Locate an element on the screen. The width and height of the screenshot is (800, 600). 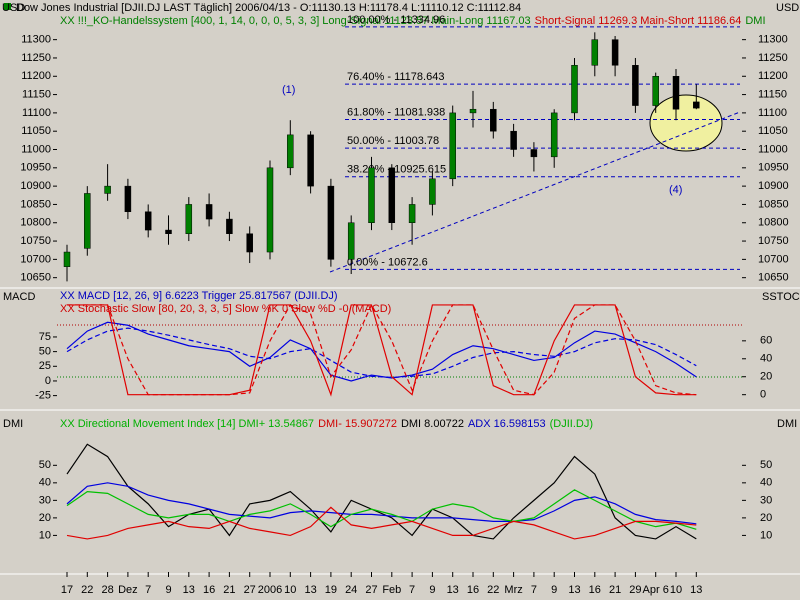
legend-entry: DMI- 15.907272 is located at coordinates (357, 424).